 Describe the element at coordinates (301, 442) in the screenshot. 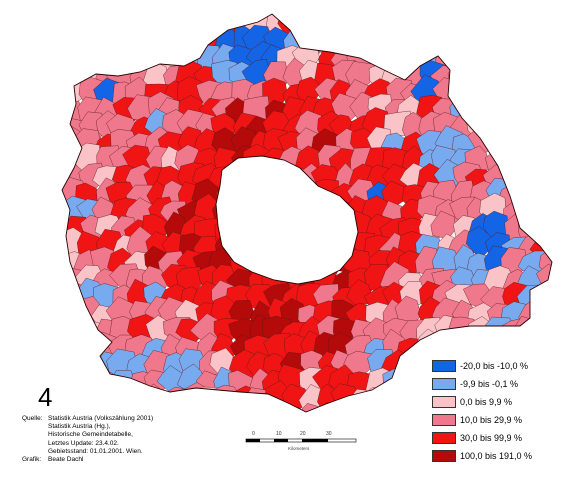

I see `scale-bar: 0 10 20 30 Kilometers` at that location.